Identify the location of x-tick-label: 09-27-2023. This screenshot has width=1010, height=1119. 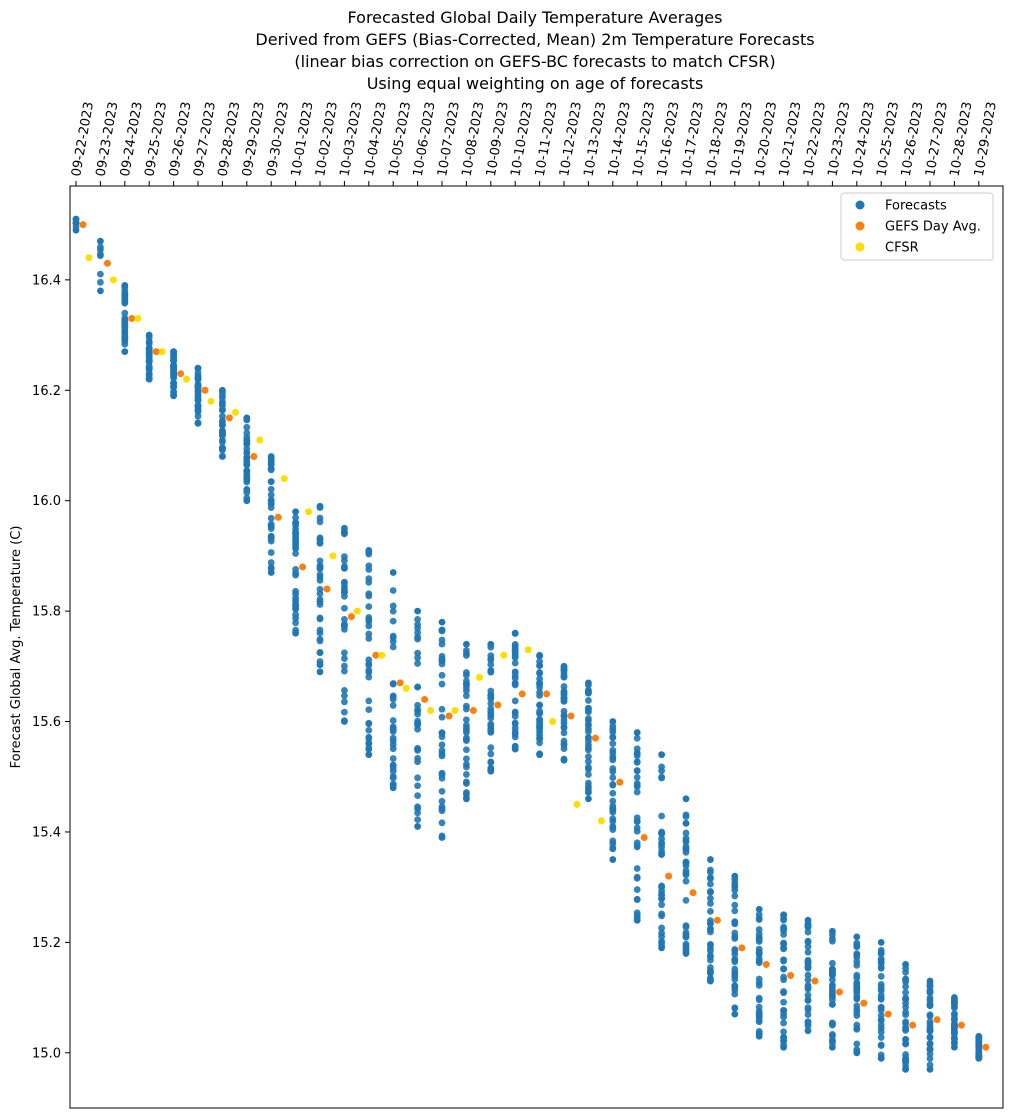
(205, 139).